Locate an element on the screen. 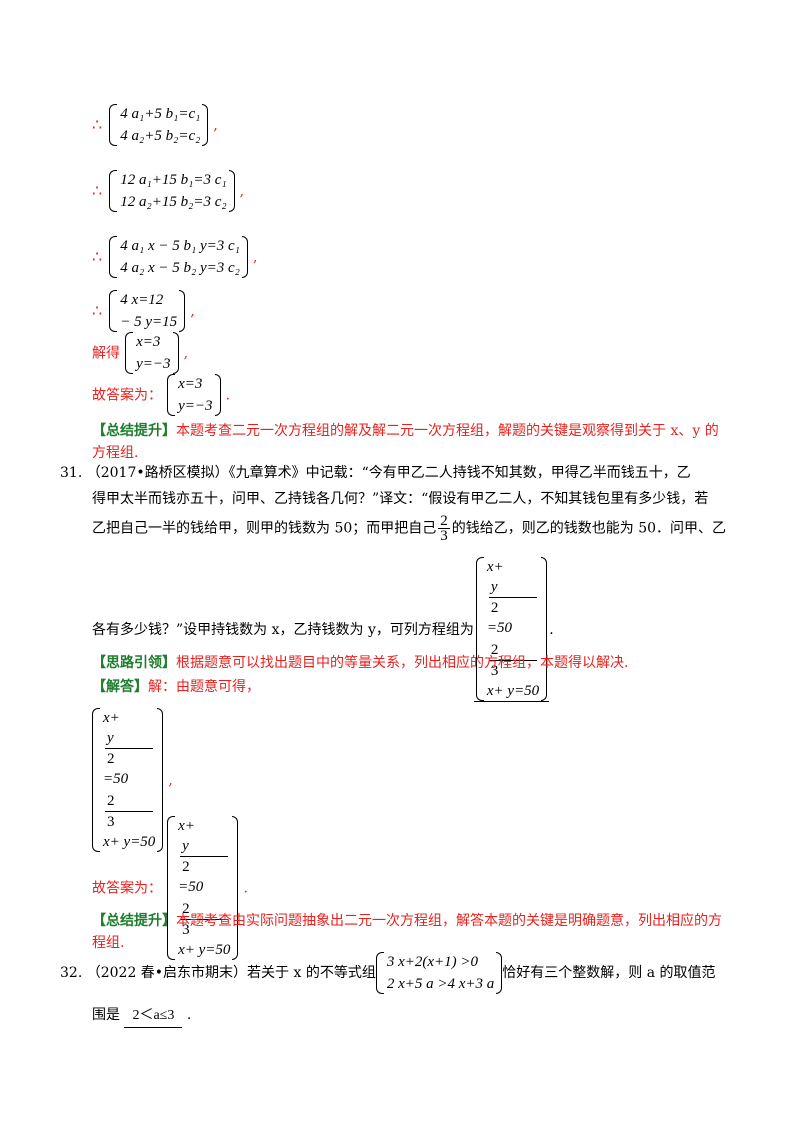 This screenshot has width=800, height=1132. solution-text: 解：由题意可得， is located at coordinates (204, 687).